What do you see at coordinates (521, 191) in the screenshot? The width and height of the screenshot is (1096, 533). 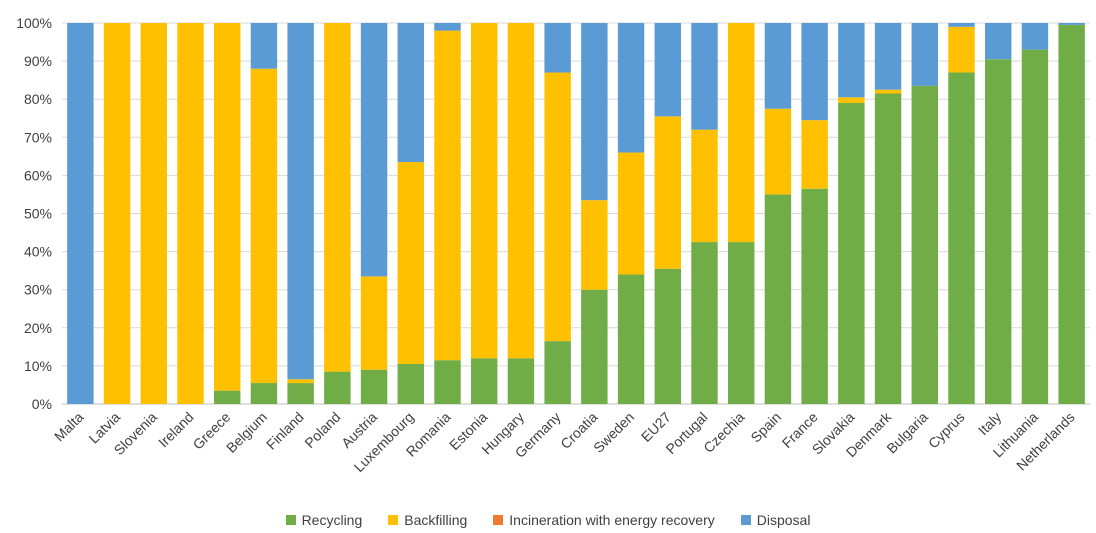 I see `bar-hungary-backfilling` at bounding box center [521, 191].